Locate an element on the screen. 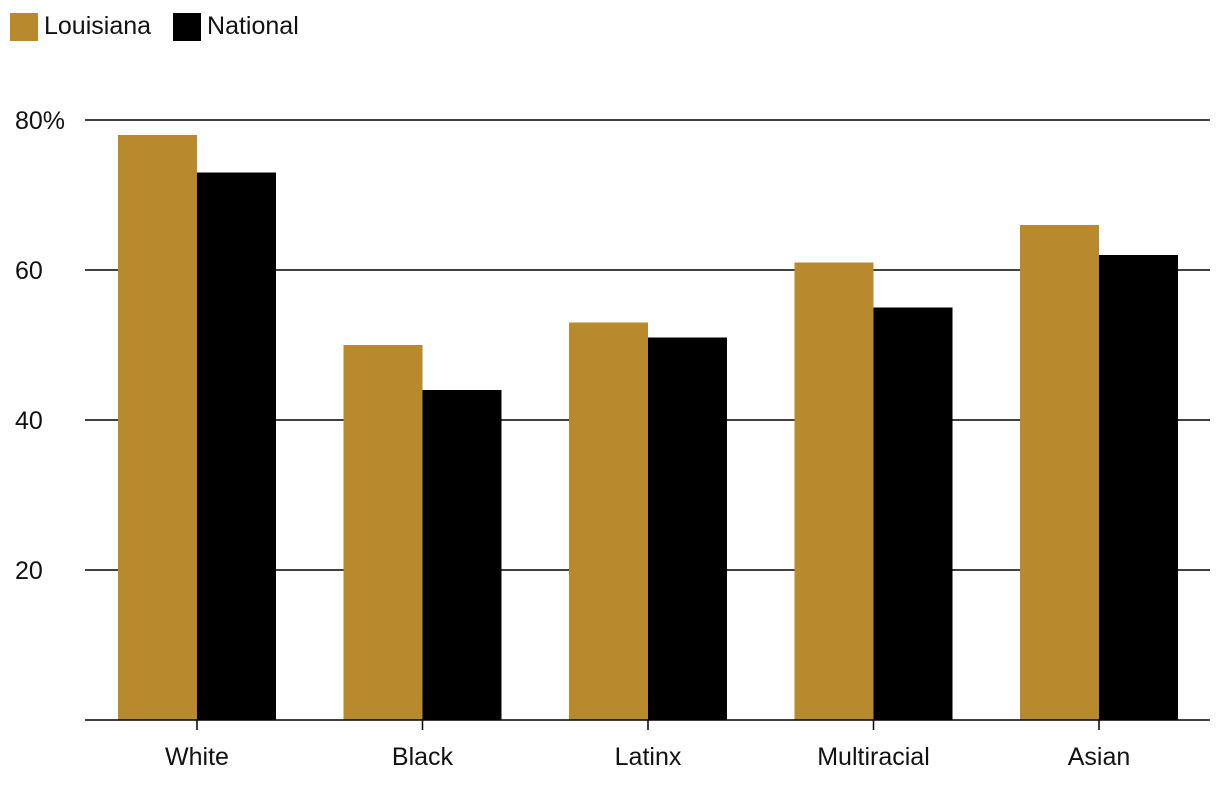 This screenshot has width=1220, height=800. y-tick-label: 80% is located at coordinates (40, 121).